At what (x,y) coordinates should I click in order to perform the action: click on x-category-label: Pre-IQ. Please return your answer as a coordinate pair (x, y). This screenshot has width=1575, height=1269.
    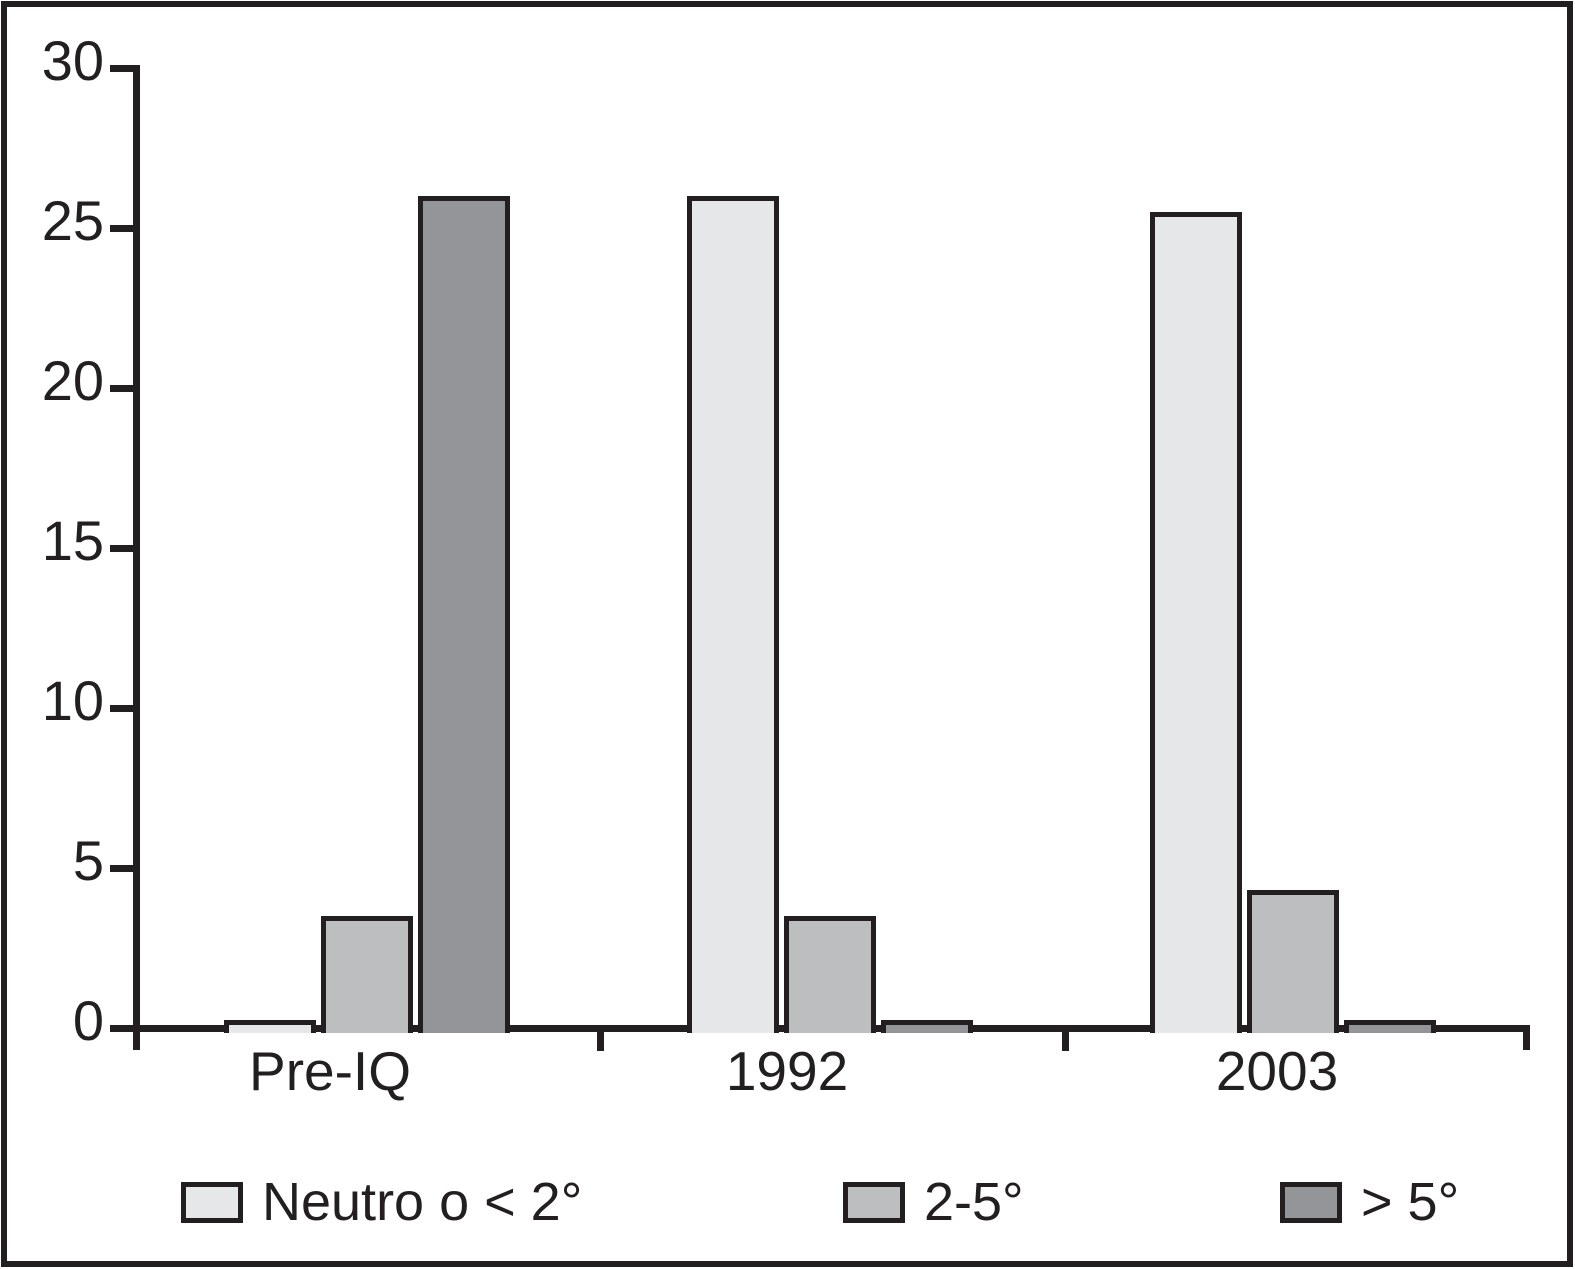
    Looking at the image, I should click on (330, 1071).